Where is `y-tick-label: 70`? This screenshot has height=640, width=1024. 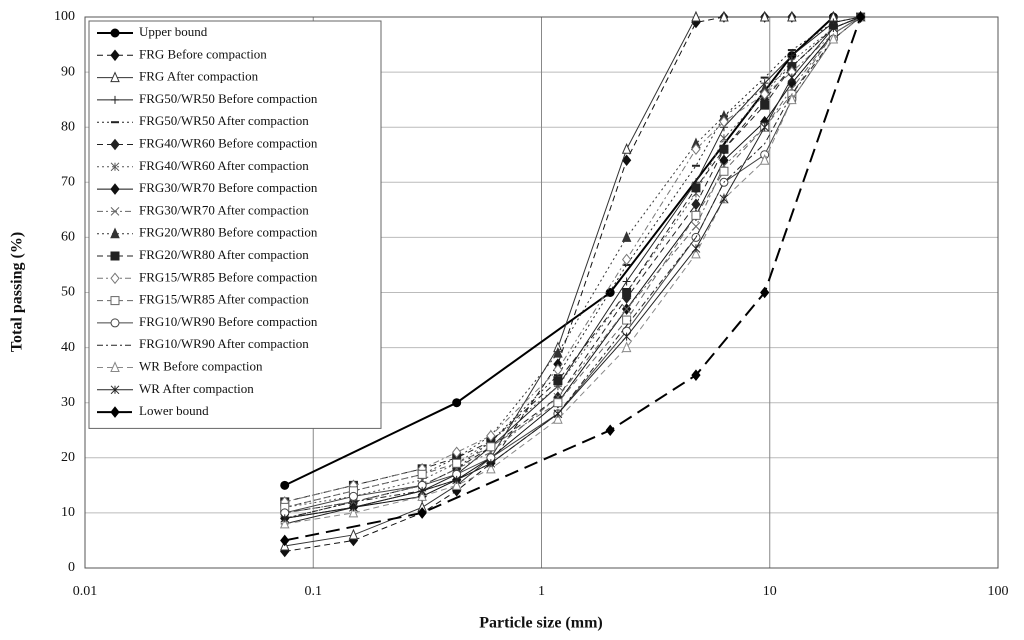
y-tick-label: 70 is located at coordinates (68, 182).